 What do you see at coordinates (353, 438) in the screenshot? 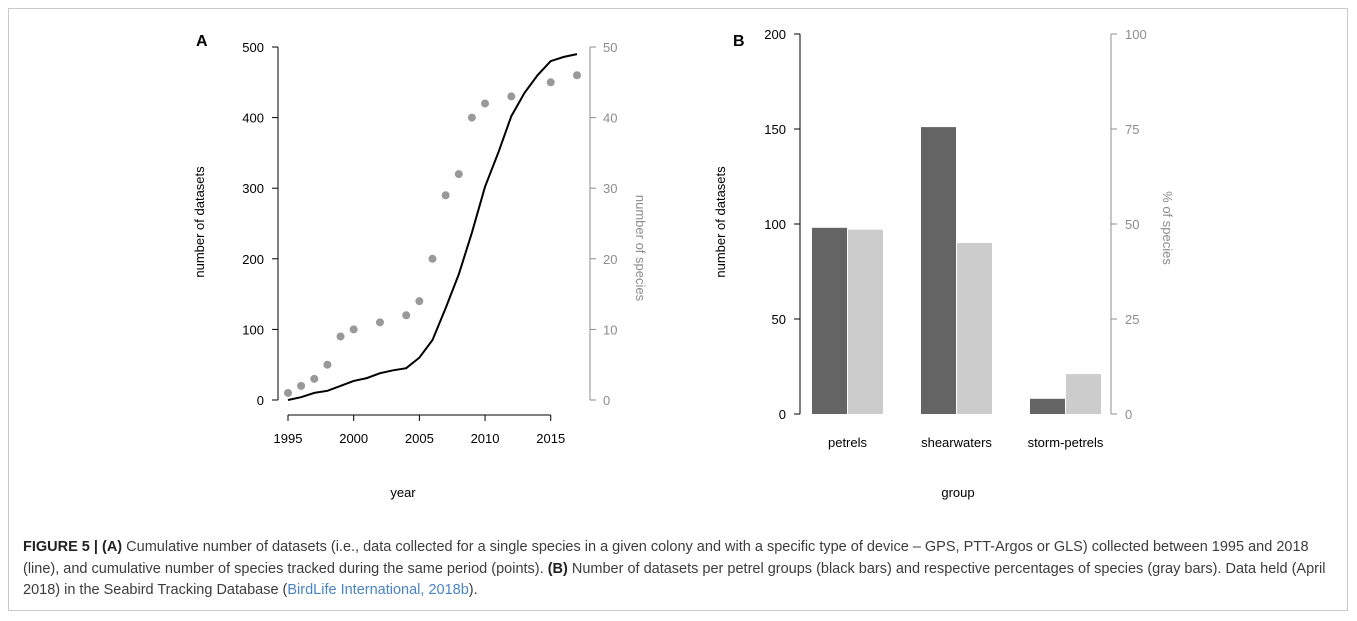
I see `panel-a-xtick-label: 2000` at bounding box center [353, 438].